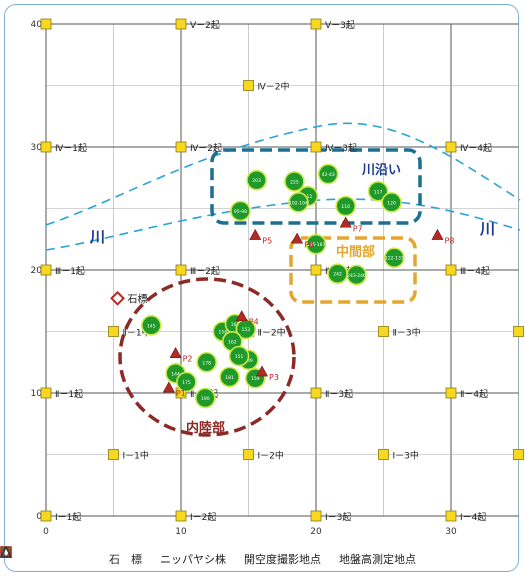 The height and width of the screenshot is (576, 525). I want to click on y-tick-label: 0, so click(39, 517).